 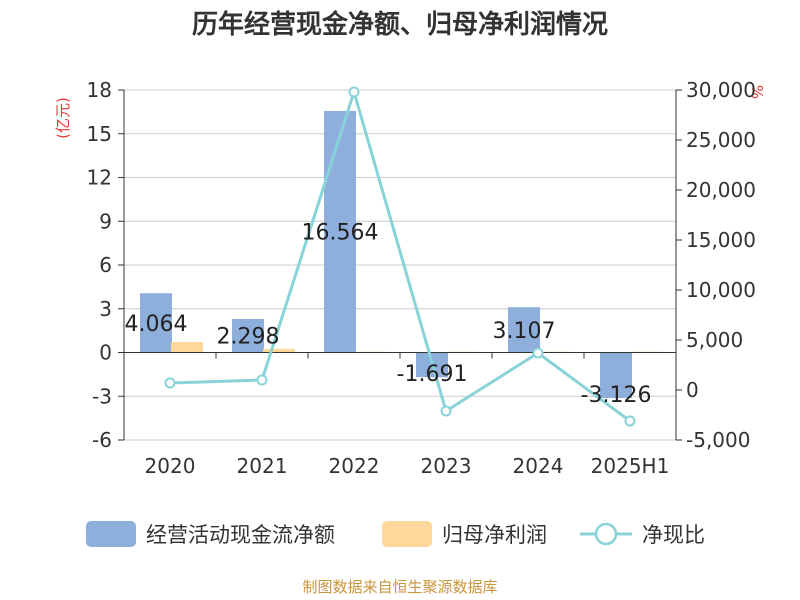 I want to click on right-axis-unit: %, so click(x=757, y=92).